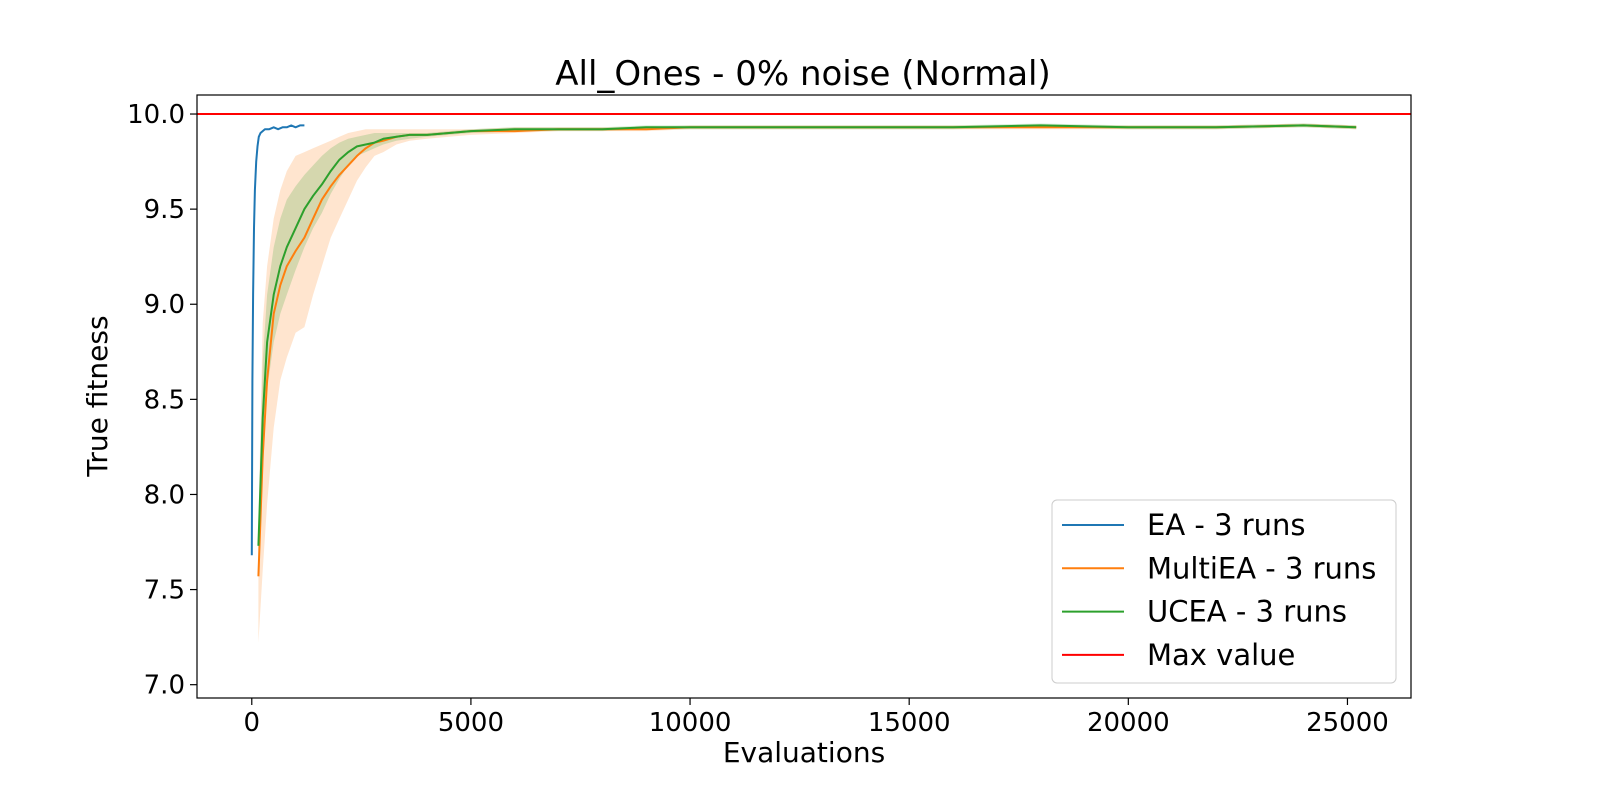  I want to click on y-tick-label: 9.5, so click(164, 210).